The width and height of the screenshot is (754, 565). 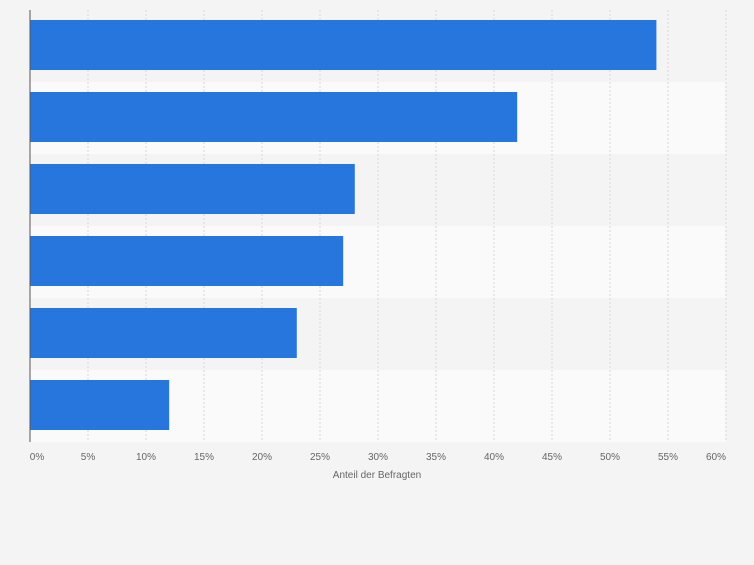 I want to click on x-tick-label: 5%, so click(x=88, y=457).